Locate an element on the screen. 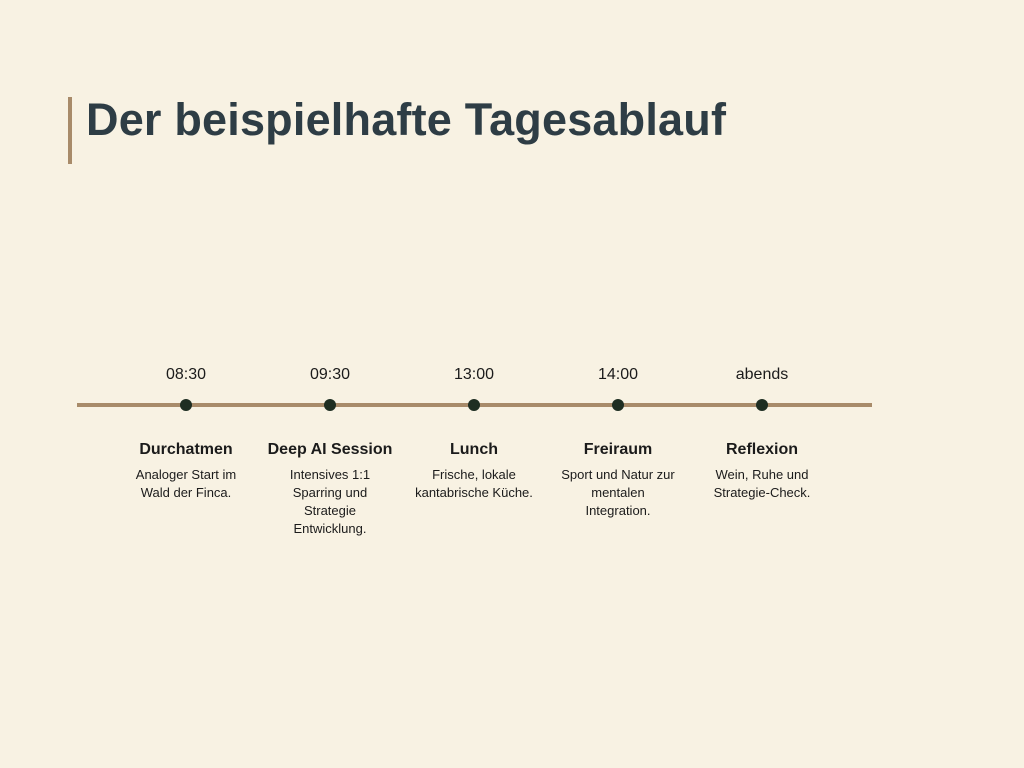 This screenshot has height=768, width=1024. item-title: Deep AI Session is located at coordinates (330, 449).